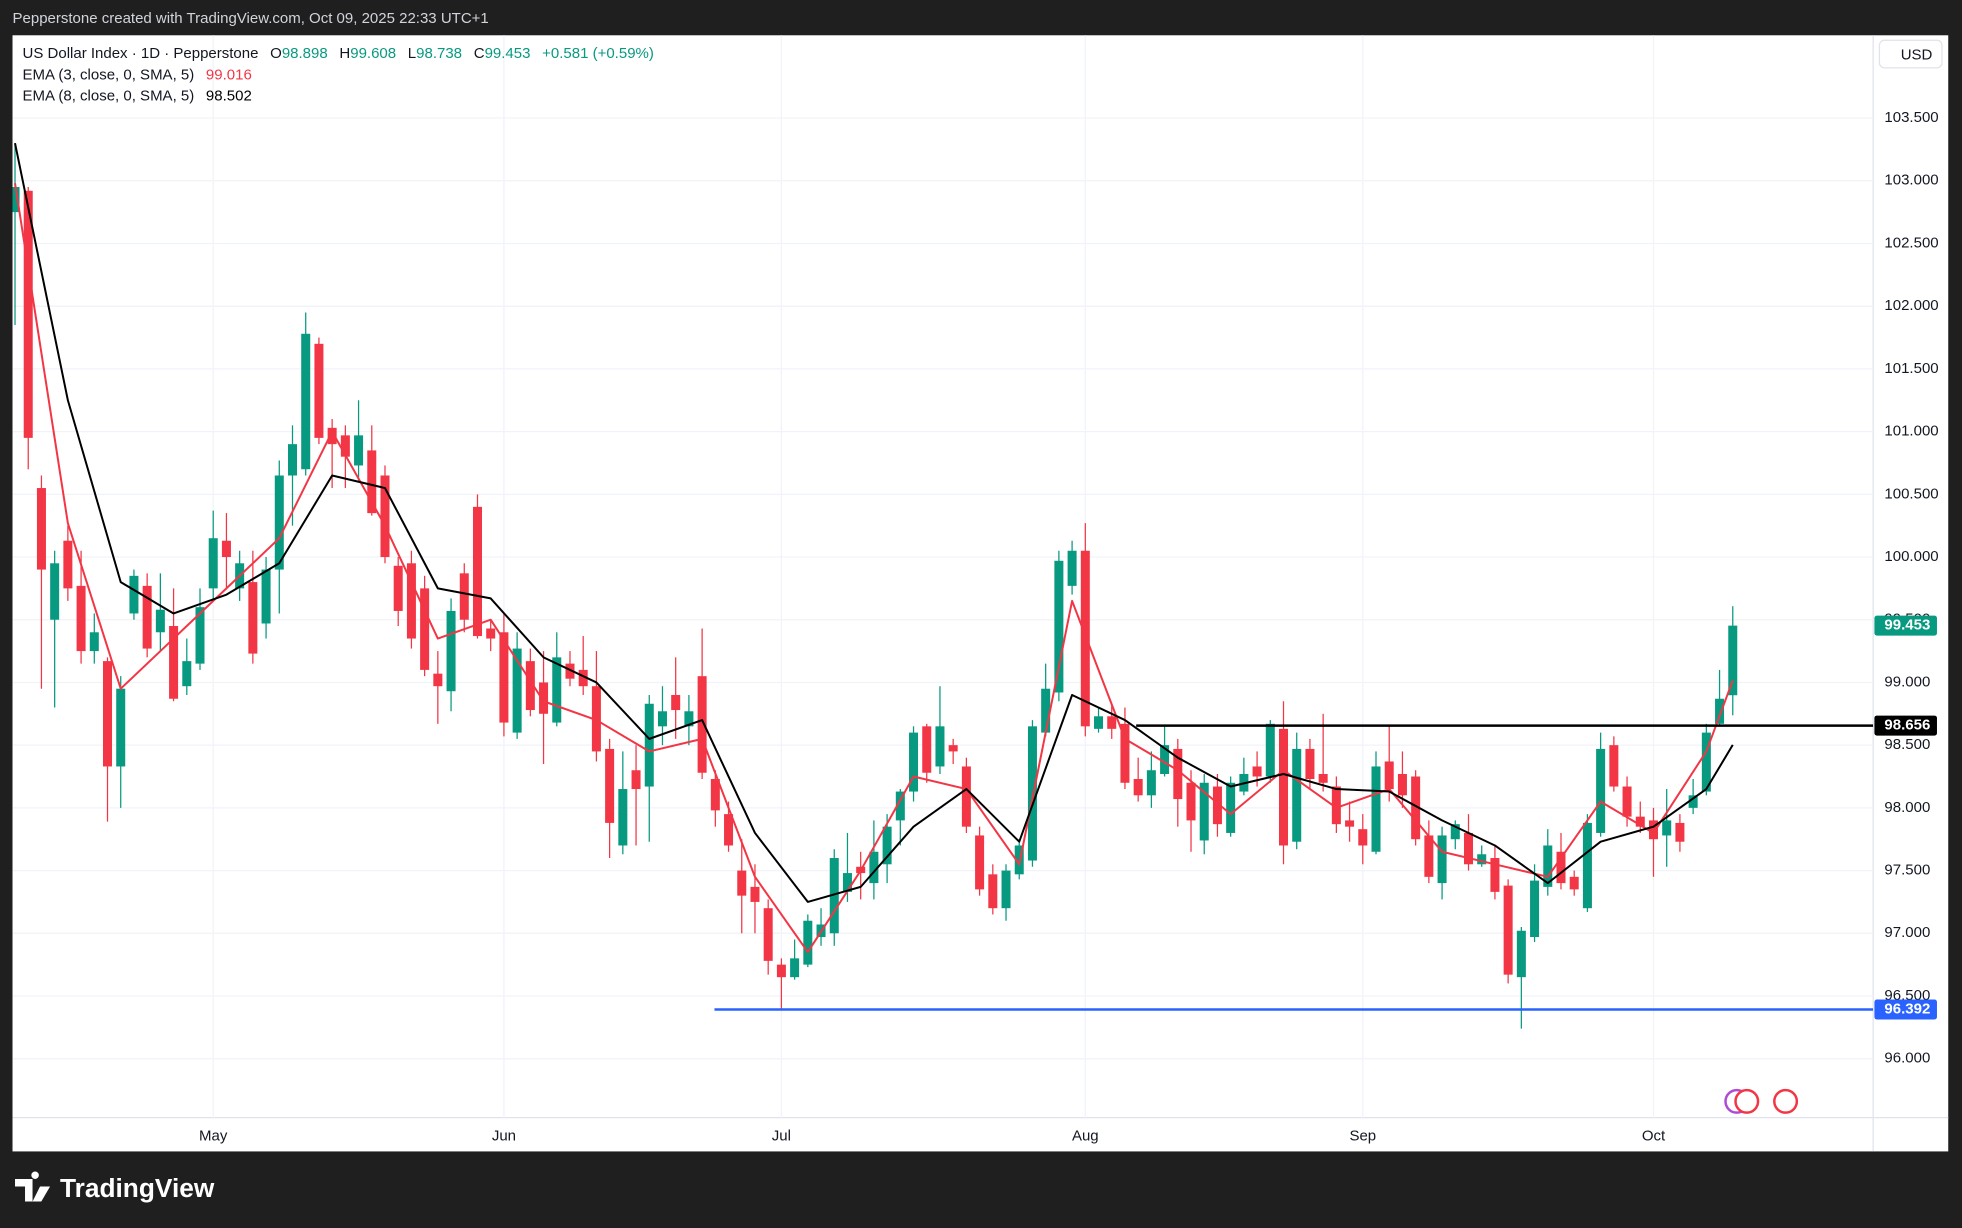 This screenshot has height=1228, width=1962. I want to click on last-price-label: 99.453, so click(1907, 625).